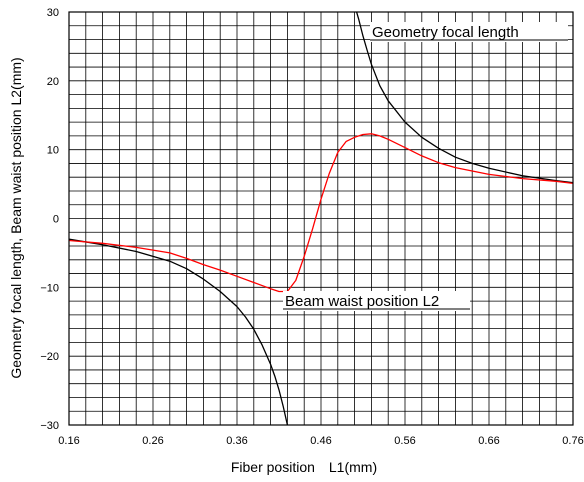  What do you see at coordinates (53, 13) in the screenshot?
I see `y-tick-label: 30` at bounding box center [53, 13].